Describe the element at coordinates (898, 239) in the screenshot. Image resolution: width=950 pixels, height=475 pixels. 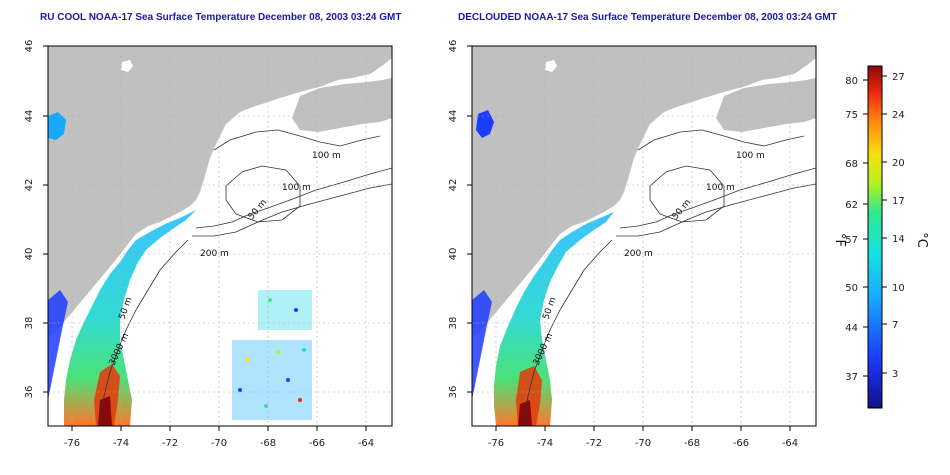
I see `celsius-tick: 14` at that location.